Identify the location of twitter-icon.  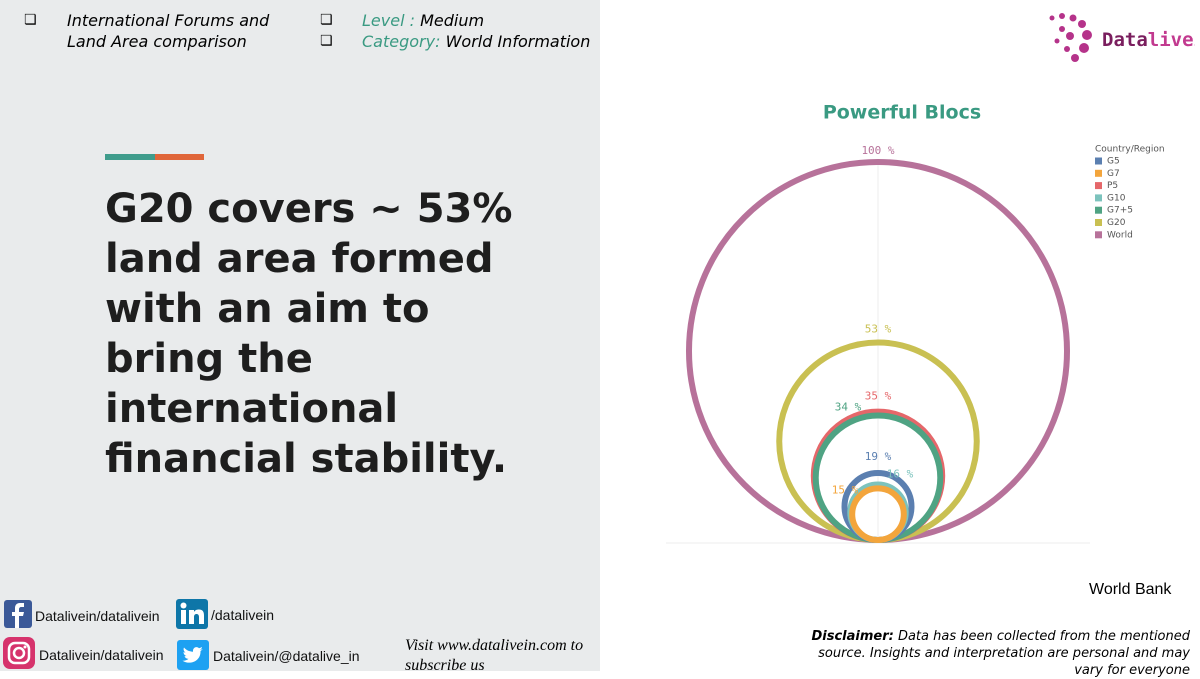
(193, 655).